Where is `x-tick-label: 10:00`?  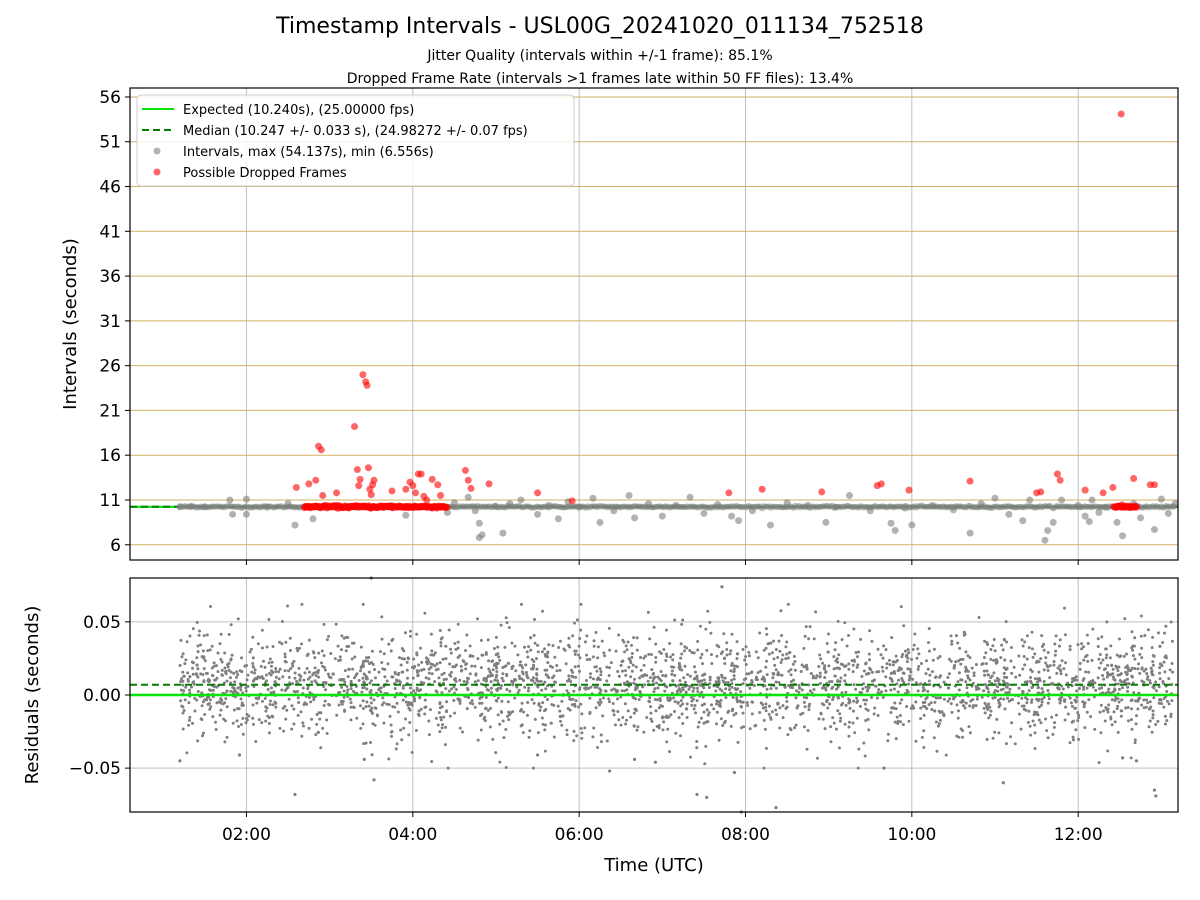 x-tick-label: 10:00 is located at coordinates (911, 835).